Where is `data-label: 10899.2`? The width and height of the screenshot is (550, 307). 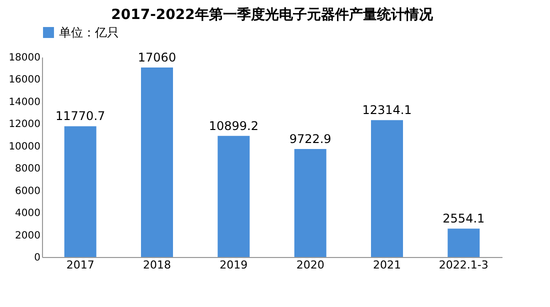
data-label: 10899.2 is located at coordinates (233, 125).